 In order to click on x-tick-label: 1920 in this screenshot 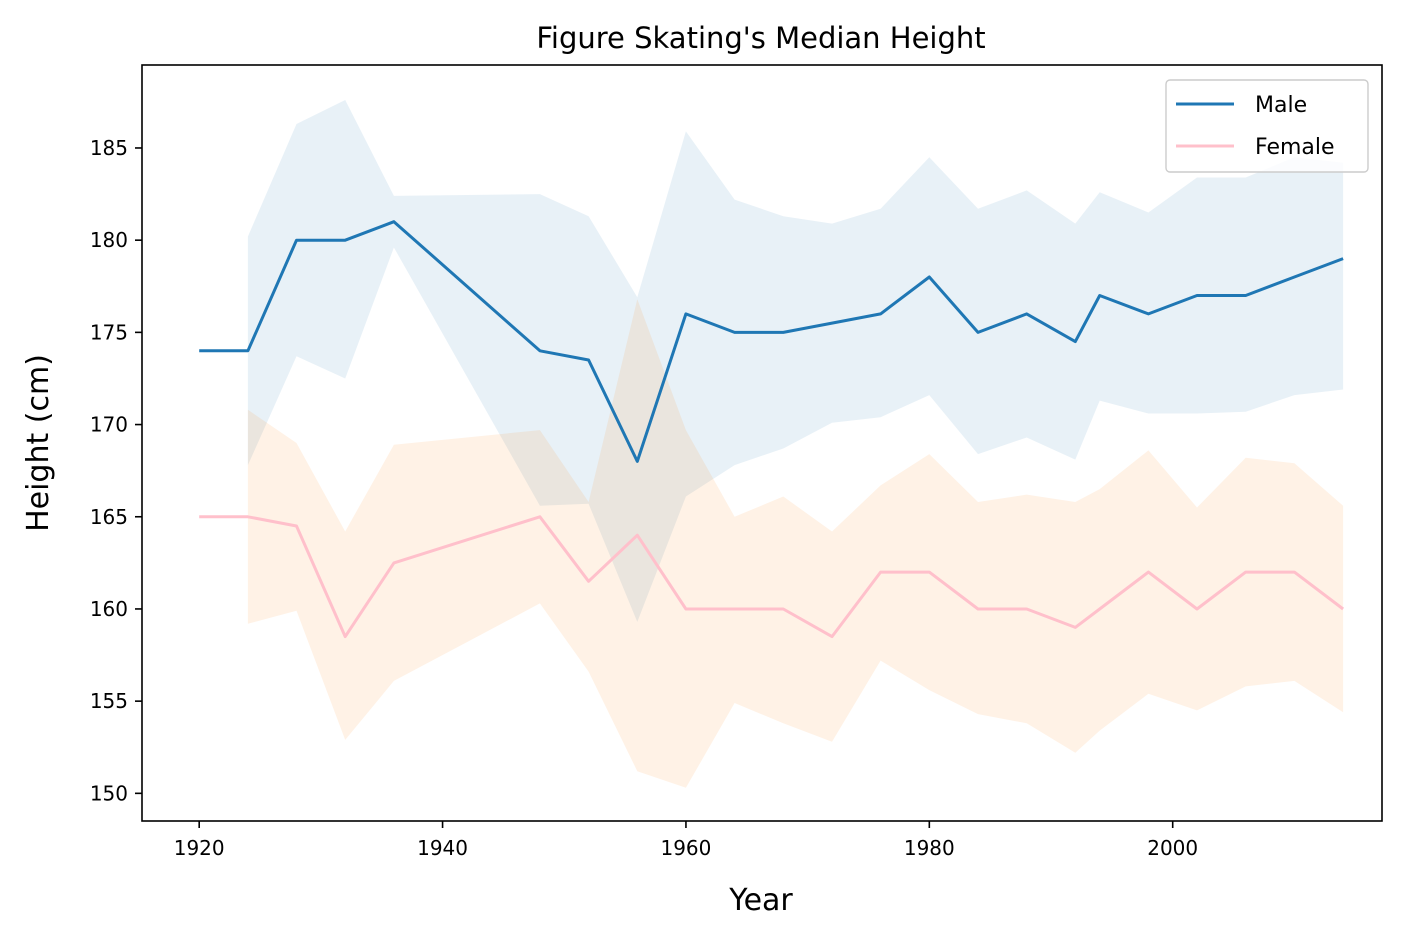, I will do `click(199, 848)`.